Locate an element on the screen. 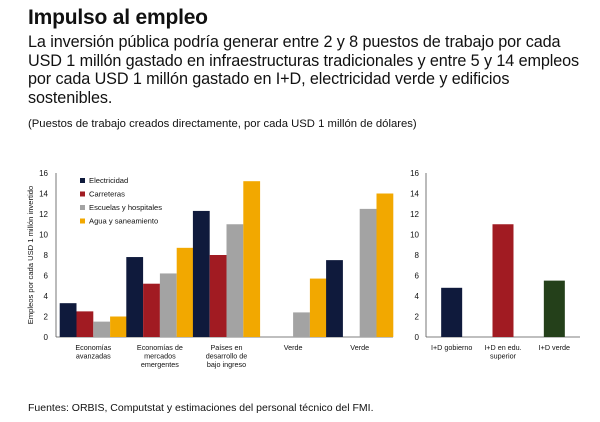  y-tick-label-left: 0 is located at coordinates (46, 337).